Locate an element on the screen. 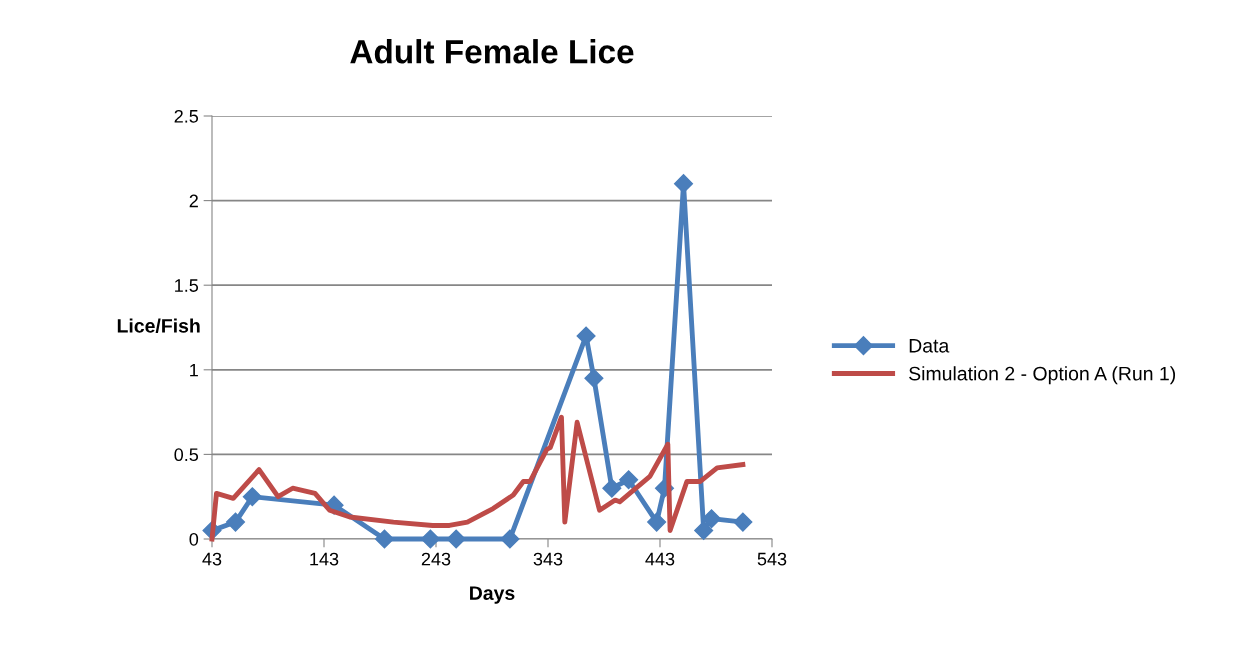 Image resolution: width=1253 pixels, height=658 pixels. chart-title: Adult Female Lice is located at coordinates (492, 51).